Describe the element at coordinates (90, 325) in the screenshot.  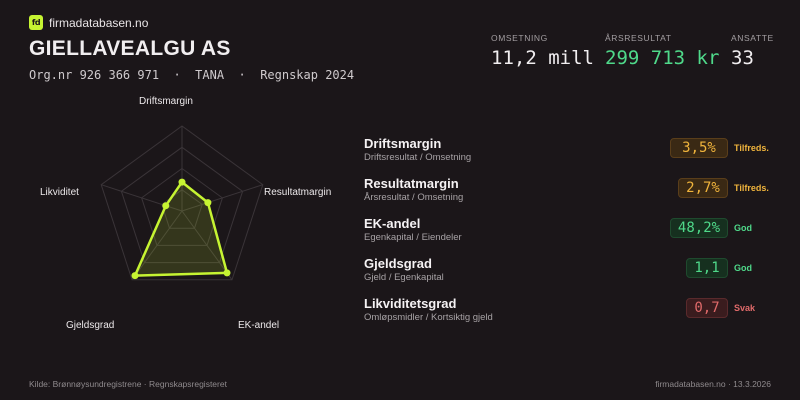
I see `radar-axis-label-gjeldsgrad: Gjeldsgrad` at that location.